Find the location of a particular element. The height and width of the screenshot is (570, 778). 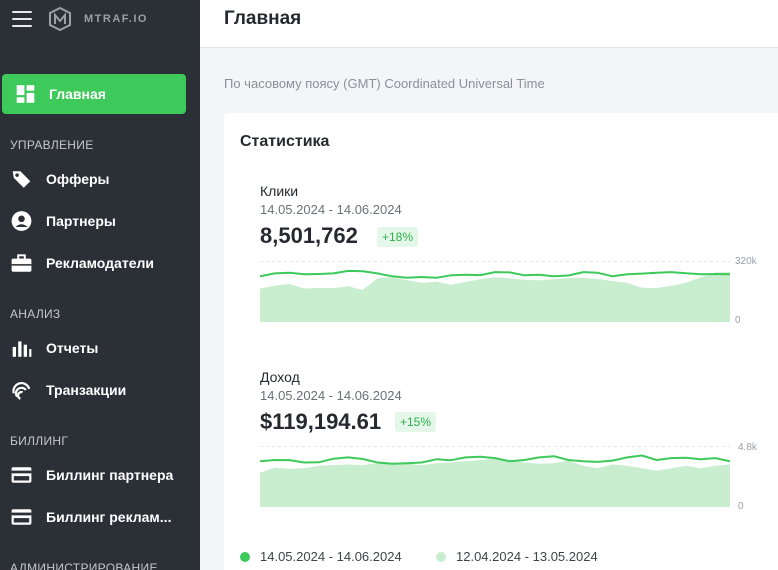

user-circle-icon is located at coordinates (21, 221).